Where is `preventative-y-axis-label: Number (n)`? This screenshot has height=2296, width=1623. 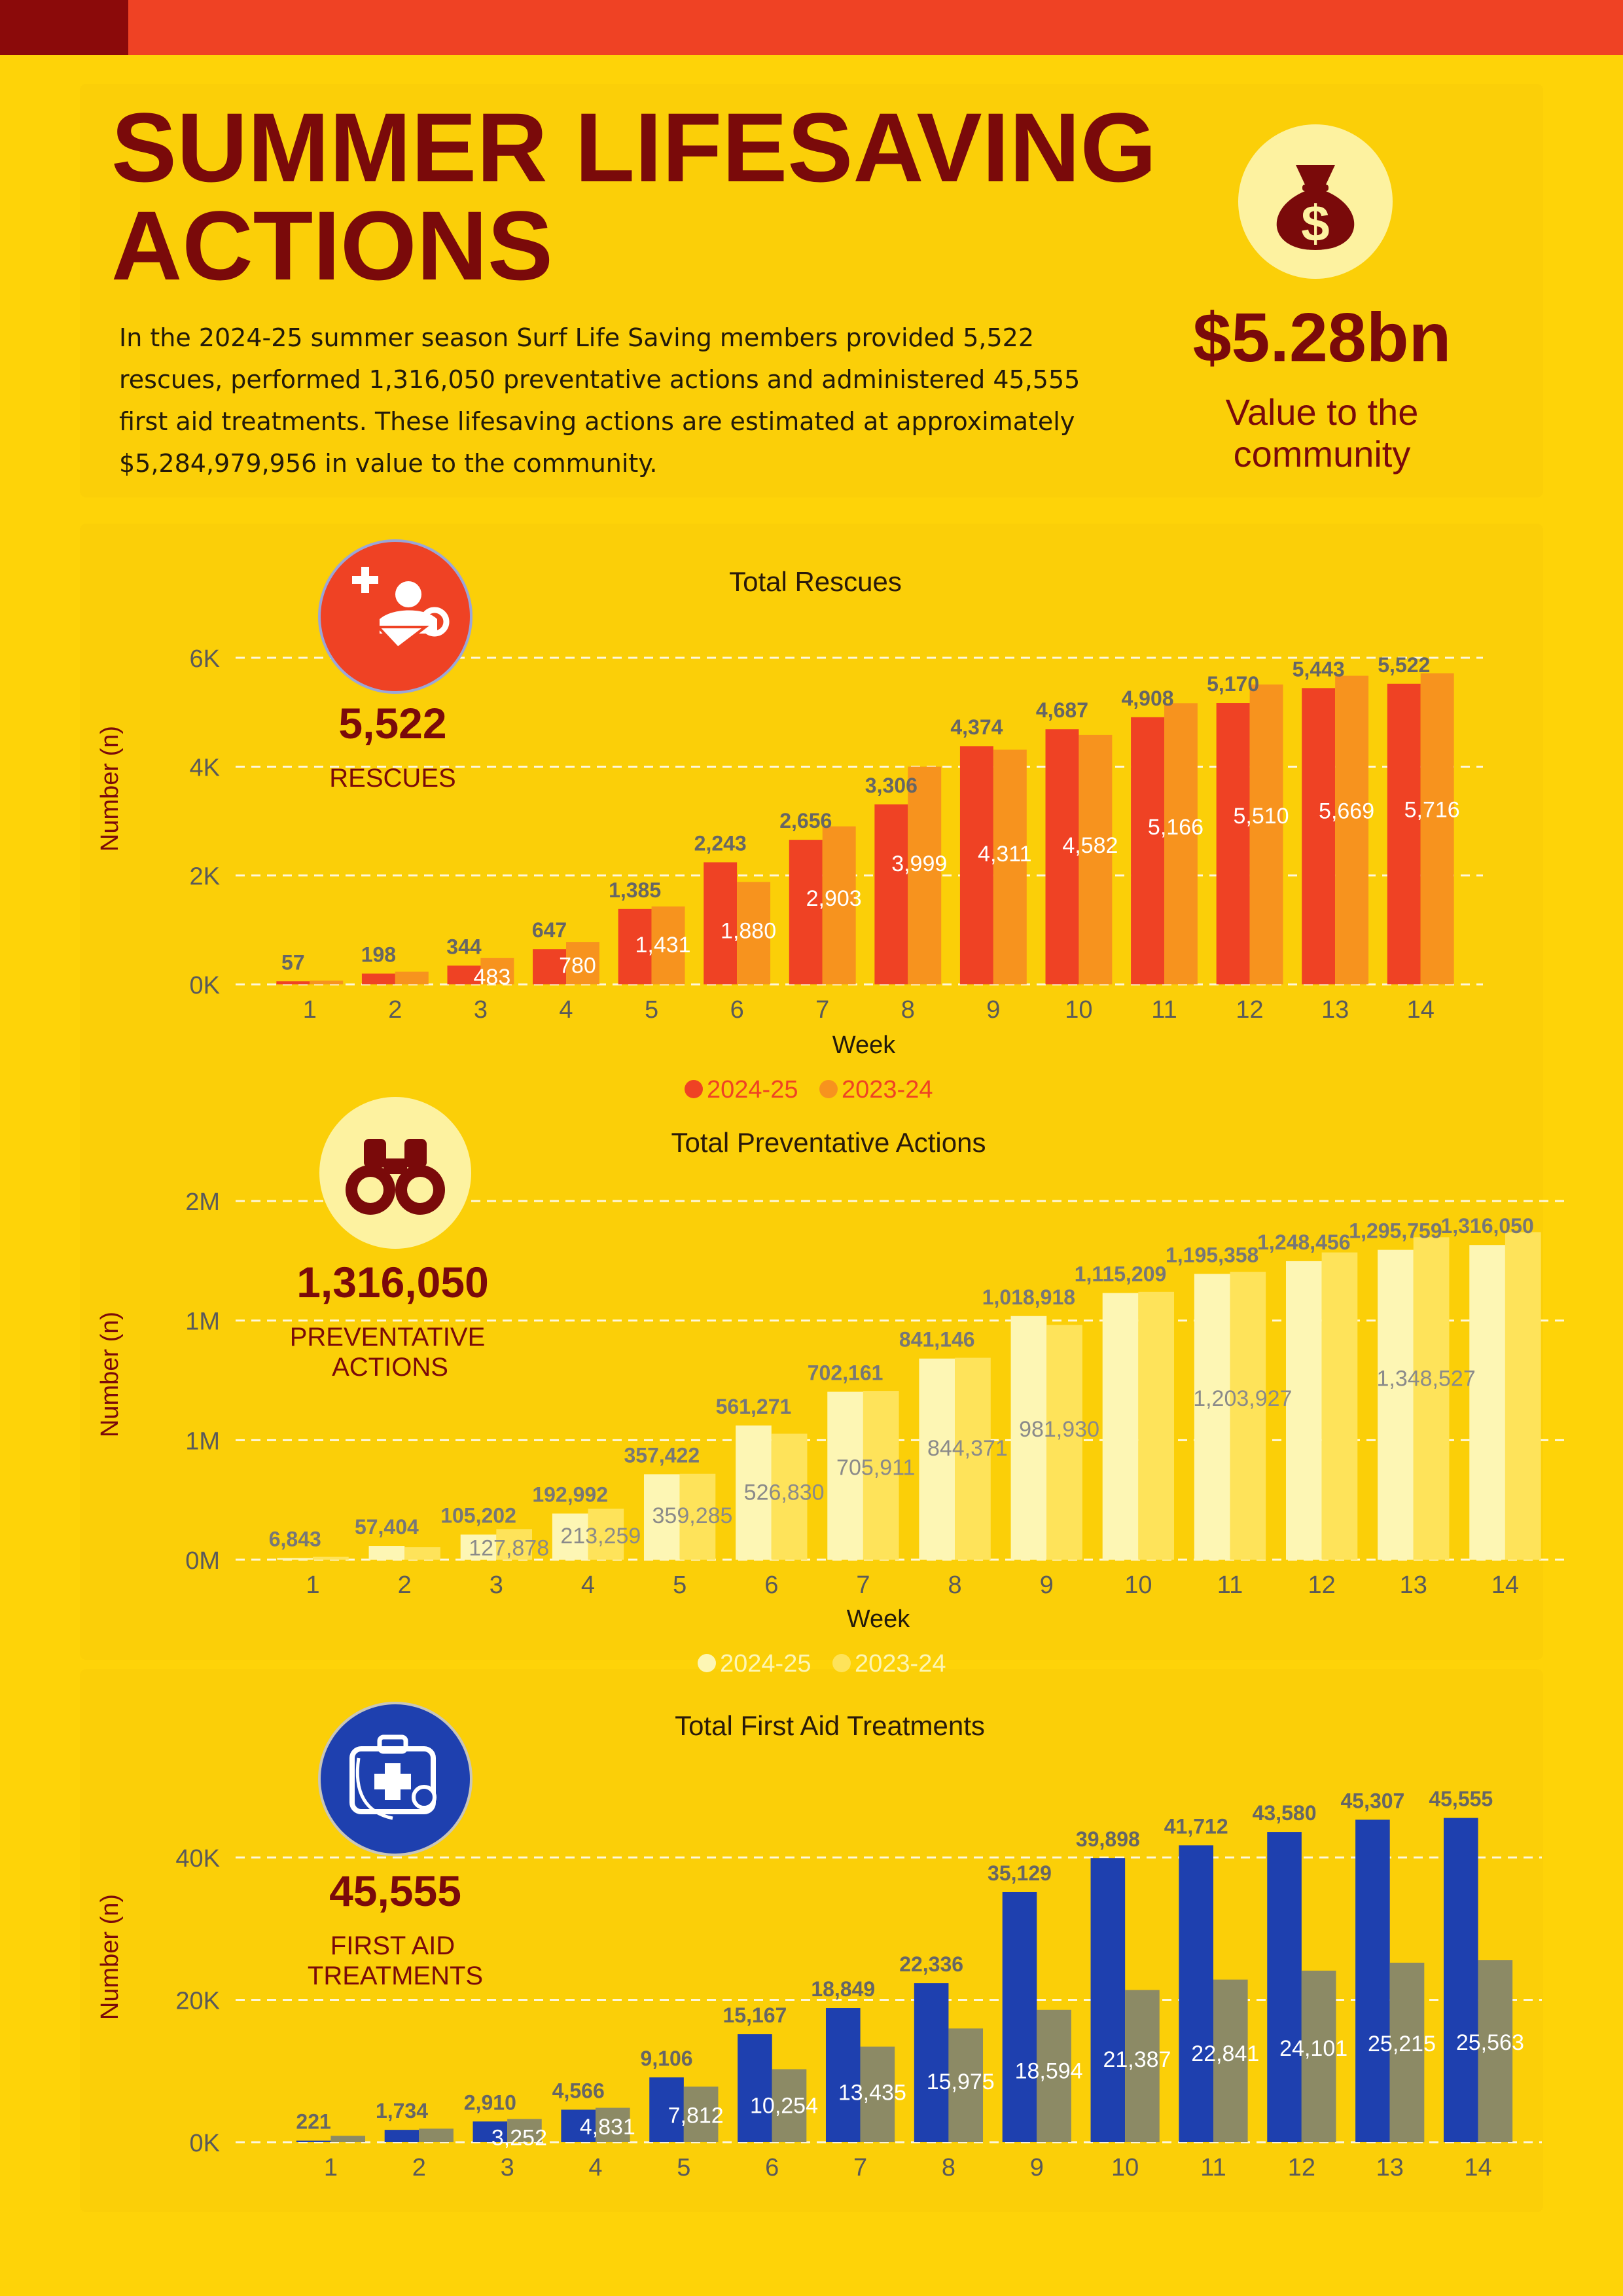 preventative-y-axis-label: Number (n) is located at coordinates (110, 1374).